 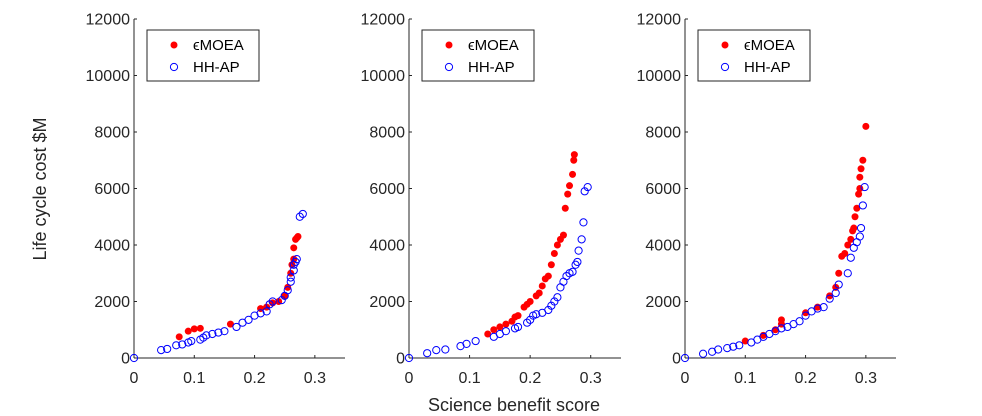 What do you see at coordinates (659, 20) in the screenshot?
I see `y-tick-label: 12000` at bounding box center [659, 20].